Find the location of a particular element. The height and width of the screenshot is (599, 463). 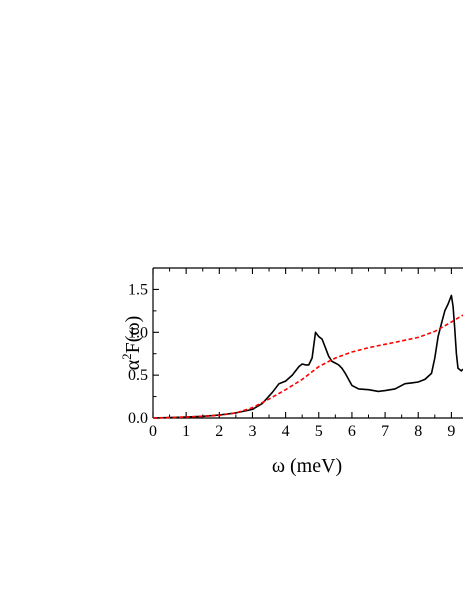

y-axis-label-rest: F(ω) is located at coordinates (133, 335).